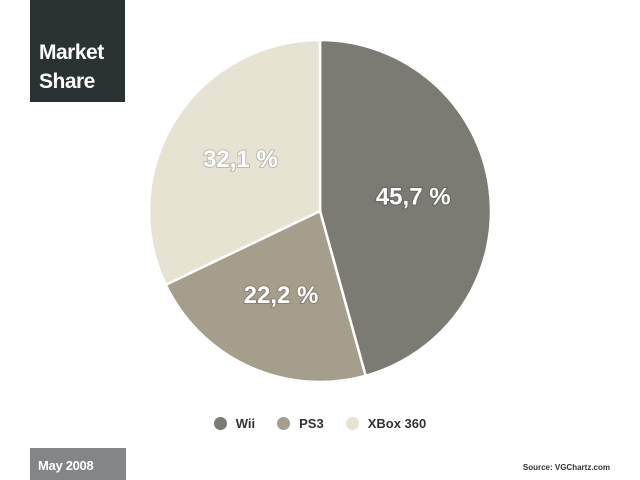  Describe the element at coordinates (413, 197) in the screenshot. I see `slice-label-wii: 45,7 %` at that location.